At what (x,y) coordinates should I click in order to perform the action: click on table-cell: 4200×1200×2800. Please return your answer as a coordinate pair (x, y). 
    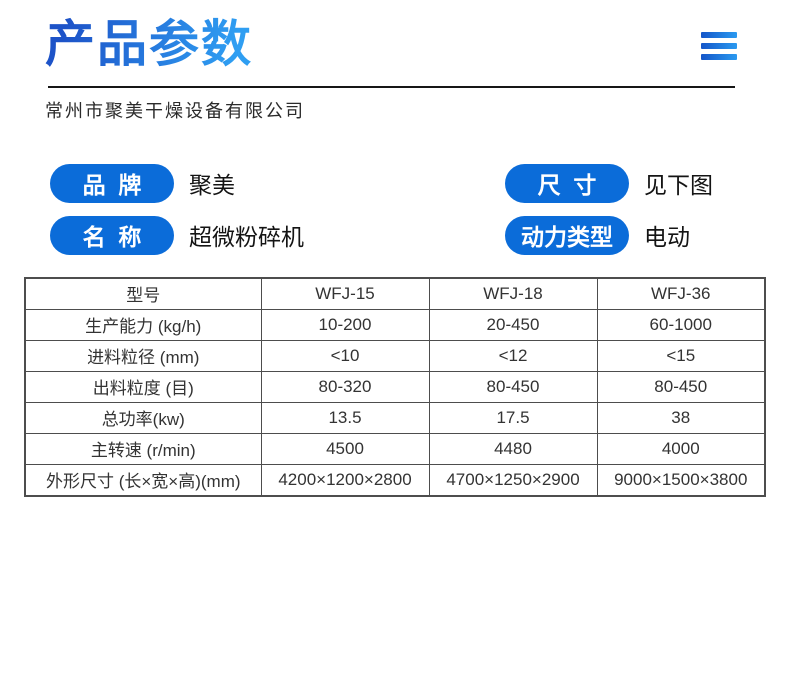
    Looking at the image, I should click on (345, 479).